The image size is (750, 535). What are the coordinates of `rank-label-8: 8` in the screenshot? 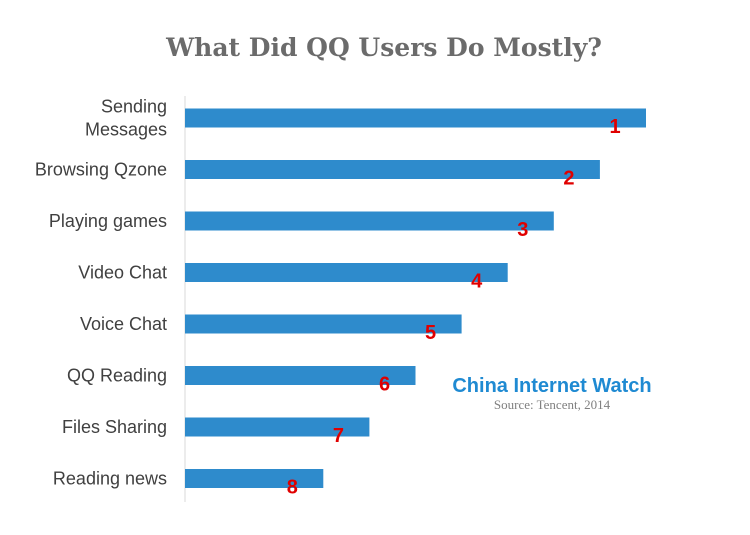 It's located at (292, 488).